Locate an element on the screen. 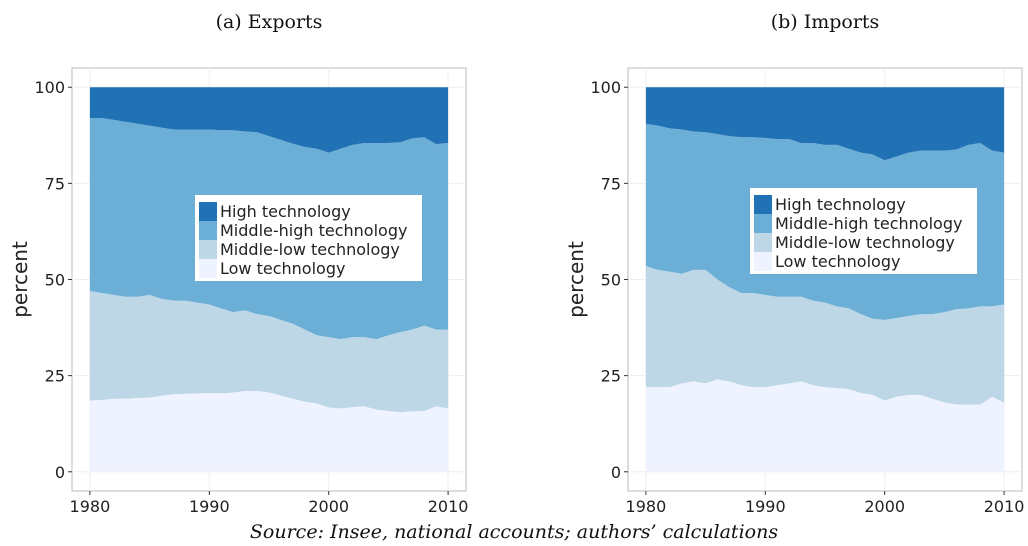 The image size is (1028, 546). chart-title: (b) Imports is located at coordinates (825, 22).